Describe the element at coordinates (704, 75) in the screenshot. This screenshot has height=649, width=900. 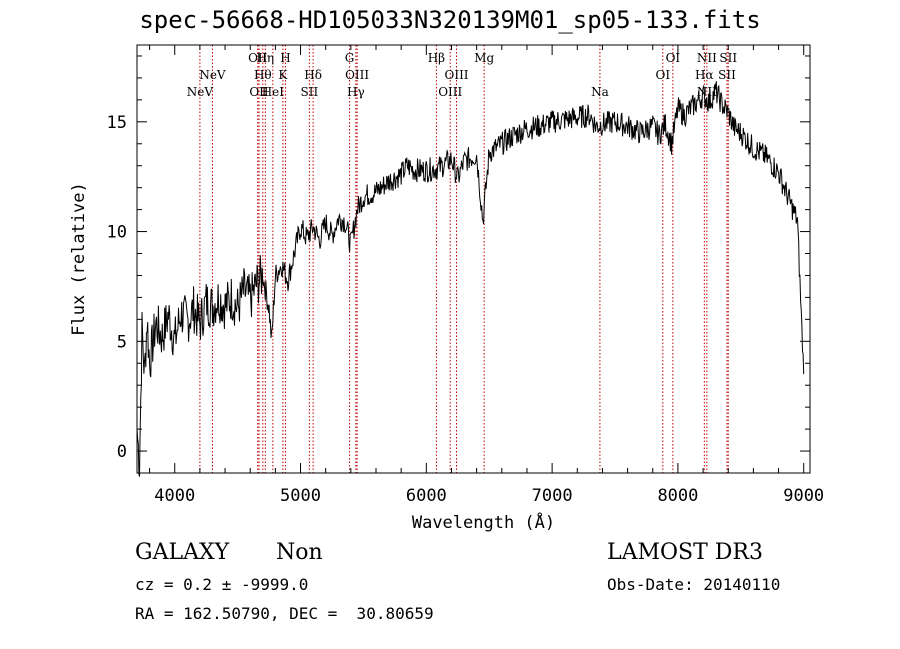
I see `line-label: Hα` at that location.